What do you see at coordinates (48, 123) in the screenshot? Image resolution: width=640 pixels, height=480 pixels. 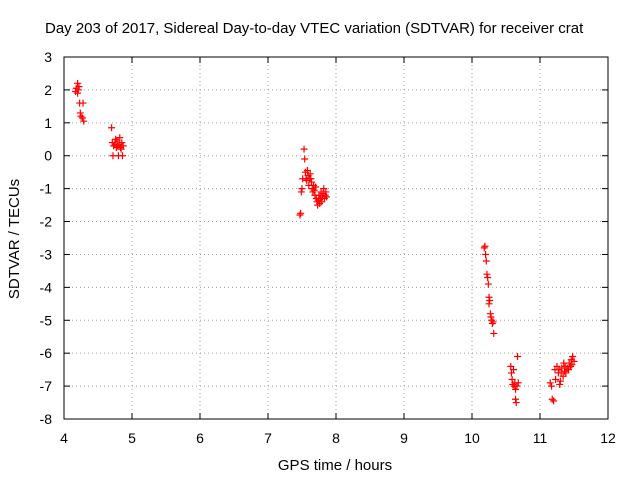 I see `y-tick-label: 1` at bounding box center [48, 123].